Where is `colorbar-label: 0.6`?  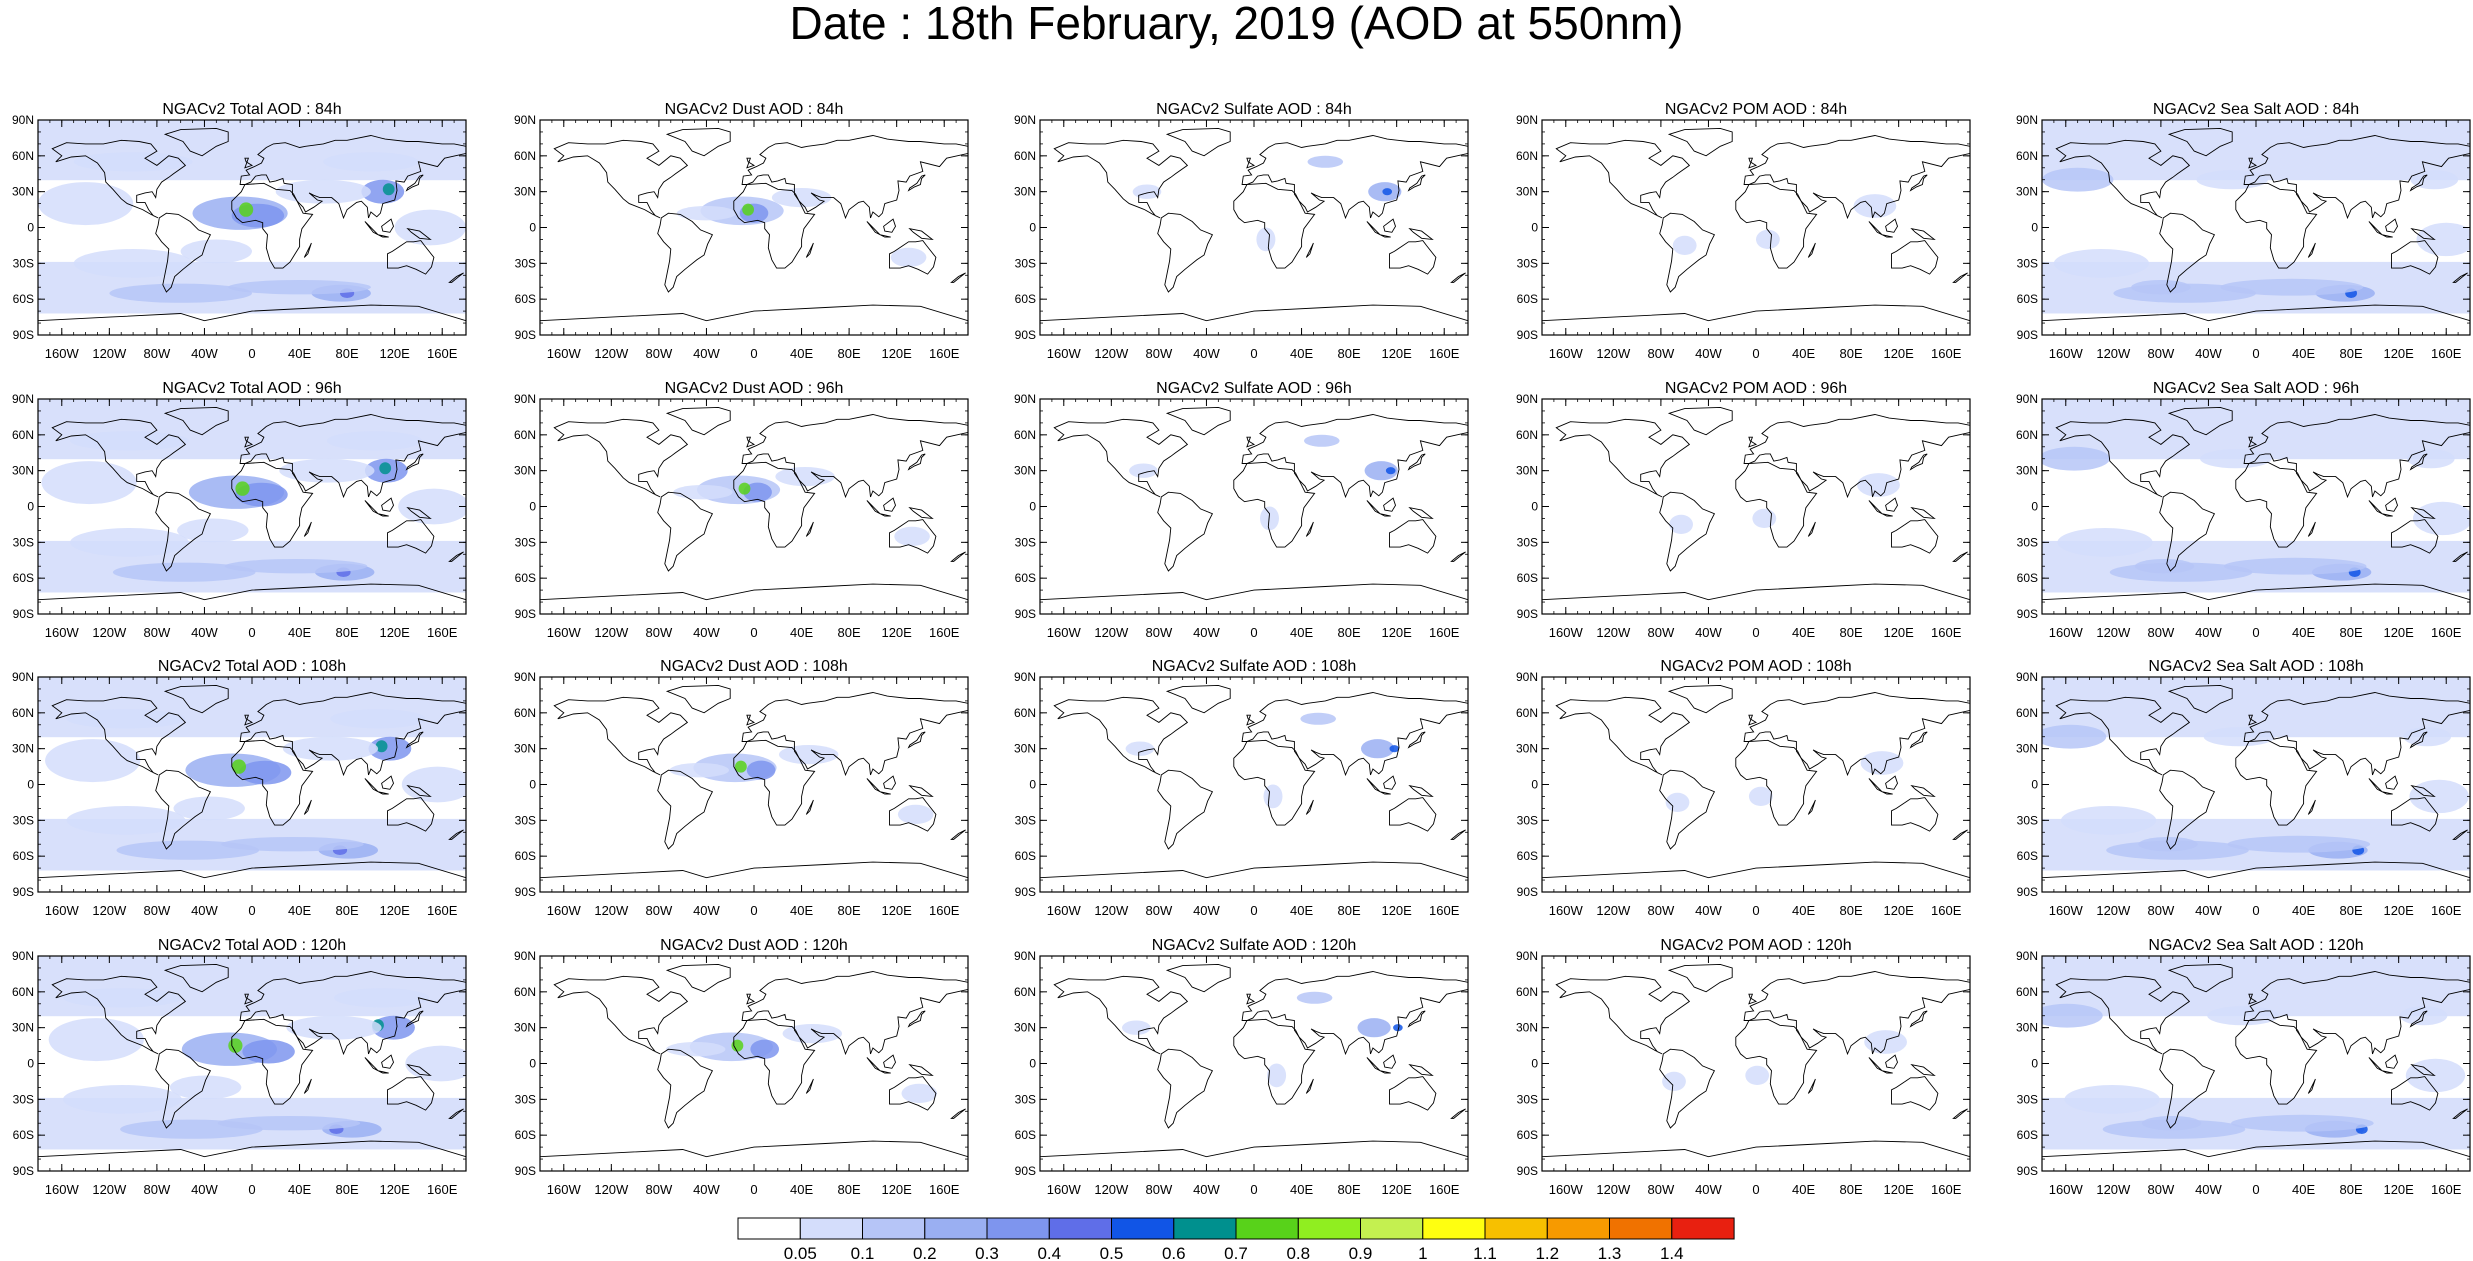
colorbar-label: 0.6 is located at coordinates (1174, 1252).